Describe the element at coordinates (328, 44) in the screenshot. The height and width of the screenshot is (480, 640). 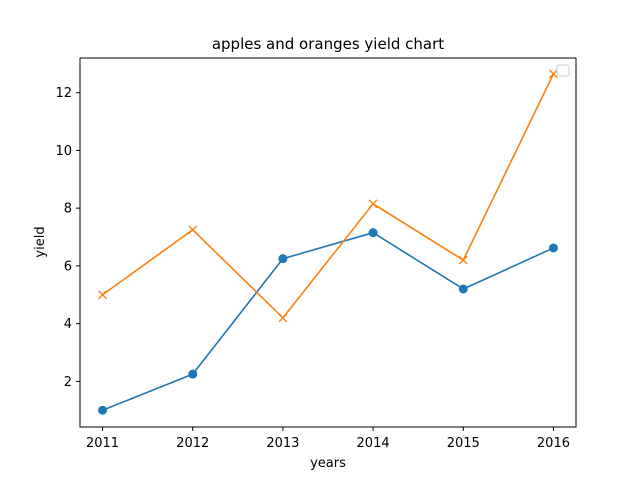
I see `chart-title: apples and oranges yield chart` at that location.